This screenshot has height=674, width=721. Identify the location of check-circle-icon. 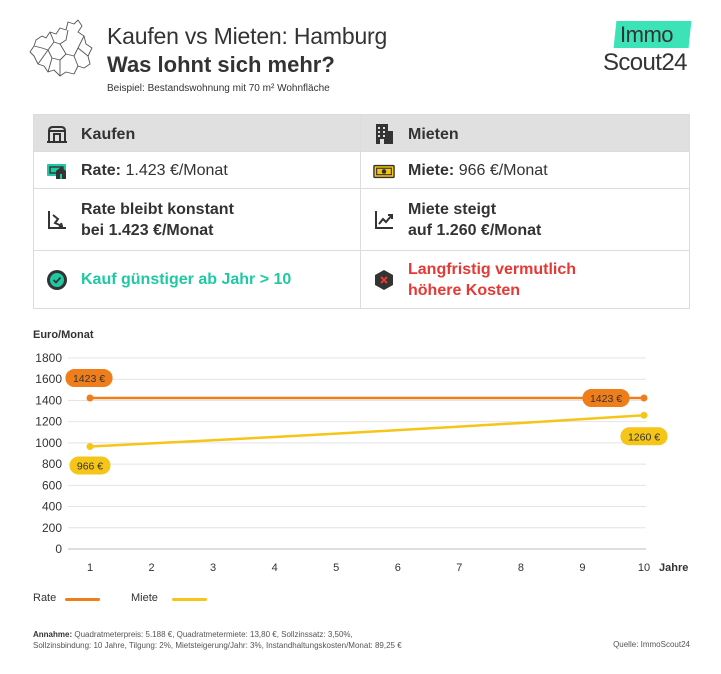
(57, 280).